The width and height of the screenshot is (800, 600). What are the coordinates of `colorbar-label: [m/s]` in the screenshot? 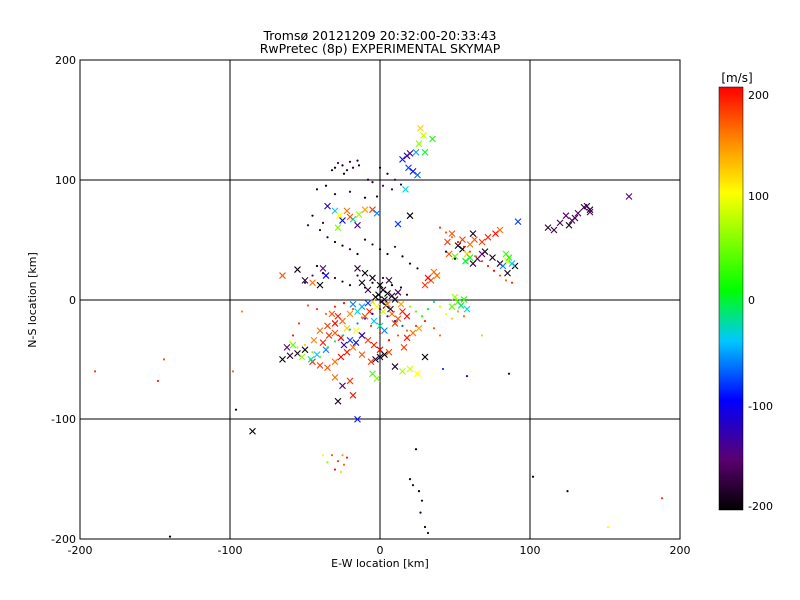 It's located at (736, 78).